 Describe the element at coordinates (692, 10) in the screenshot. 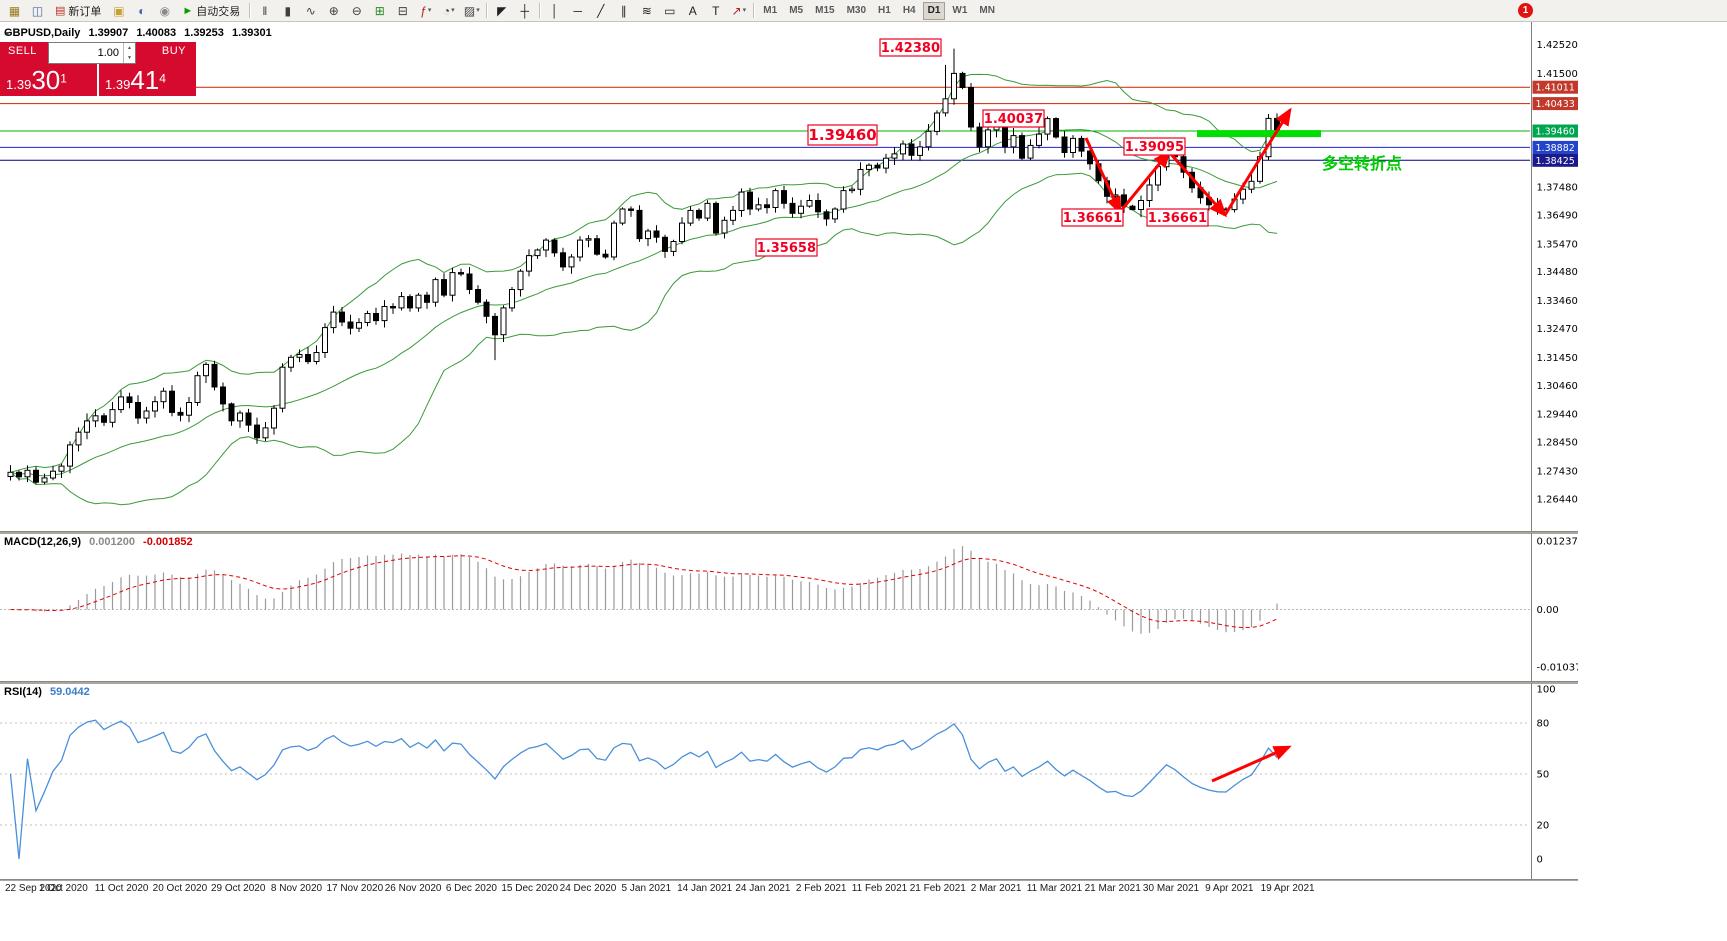

I see `text-icon: A` at that location.